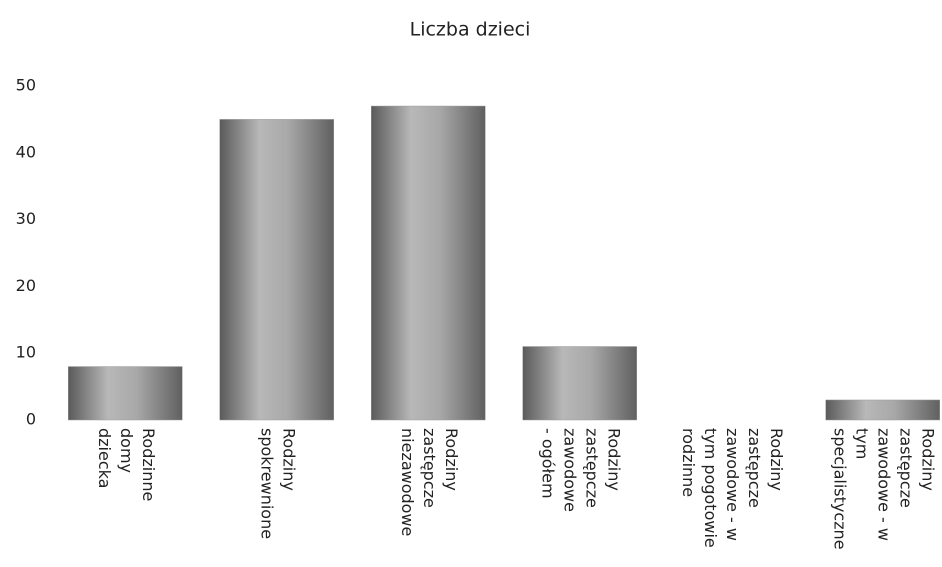 The image size is (942, 567). Describe the element at coordinates (26, 85) in the screenshot. I see `y-tick-label: 50` at that location.